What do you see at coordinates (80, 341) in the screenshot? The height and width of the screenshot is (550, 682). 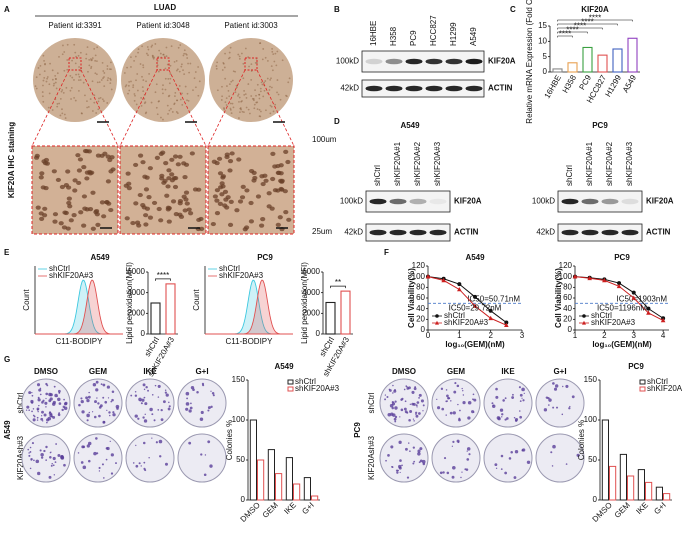 I see `x-axis-label: C11-BODIPY` at bounding box center [80, 341].